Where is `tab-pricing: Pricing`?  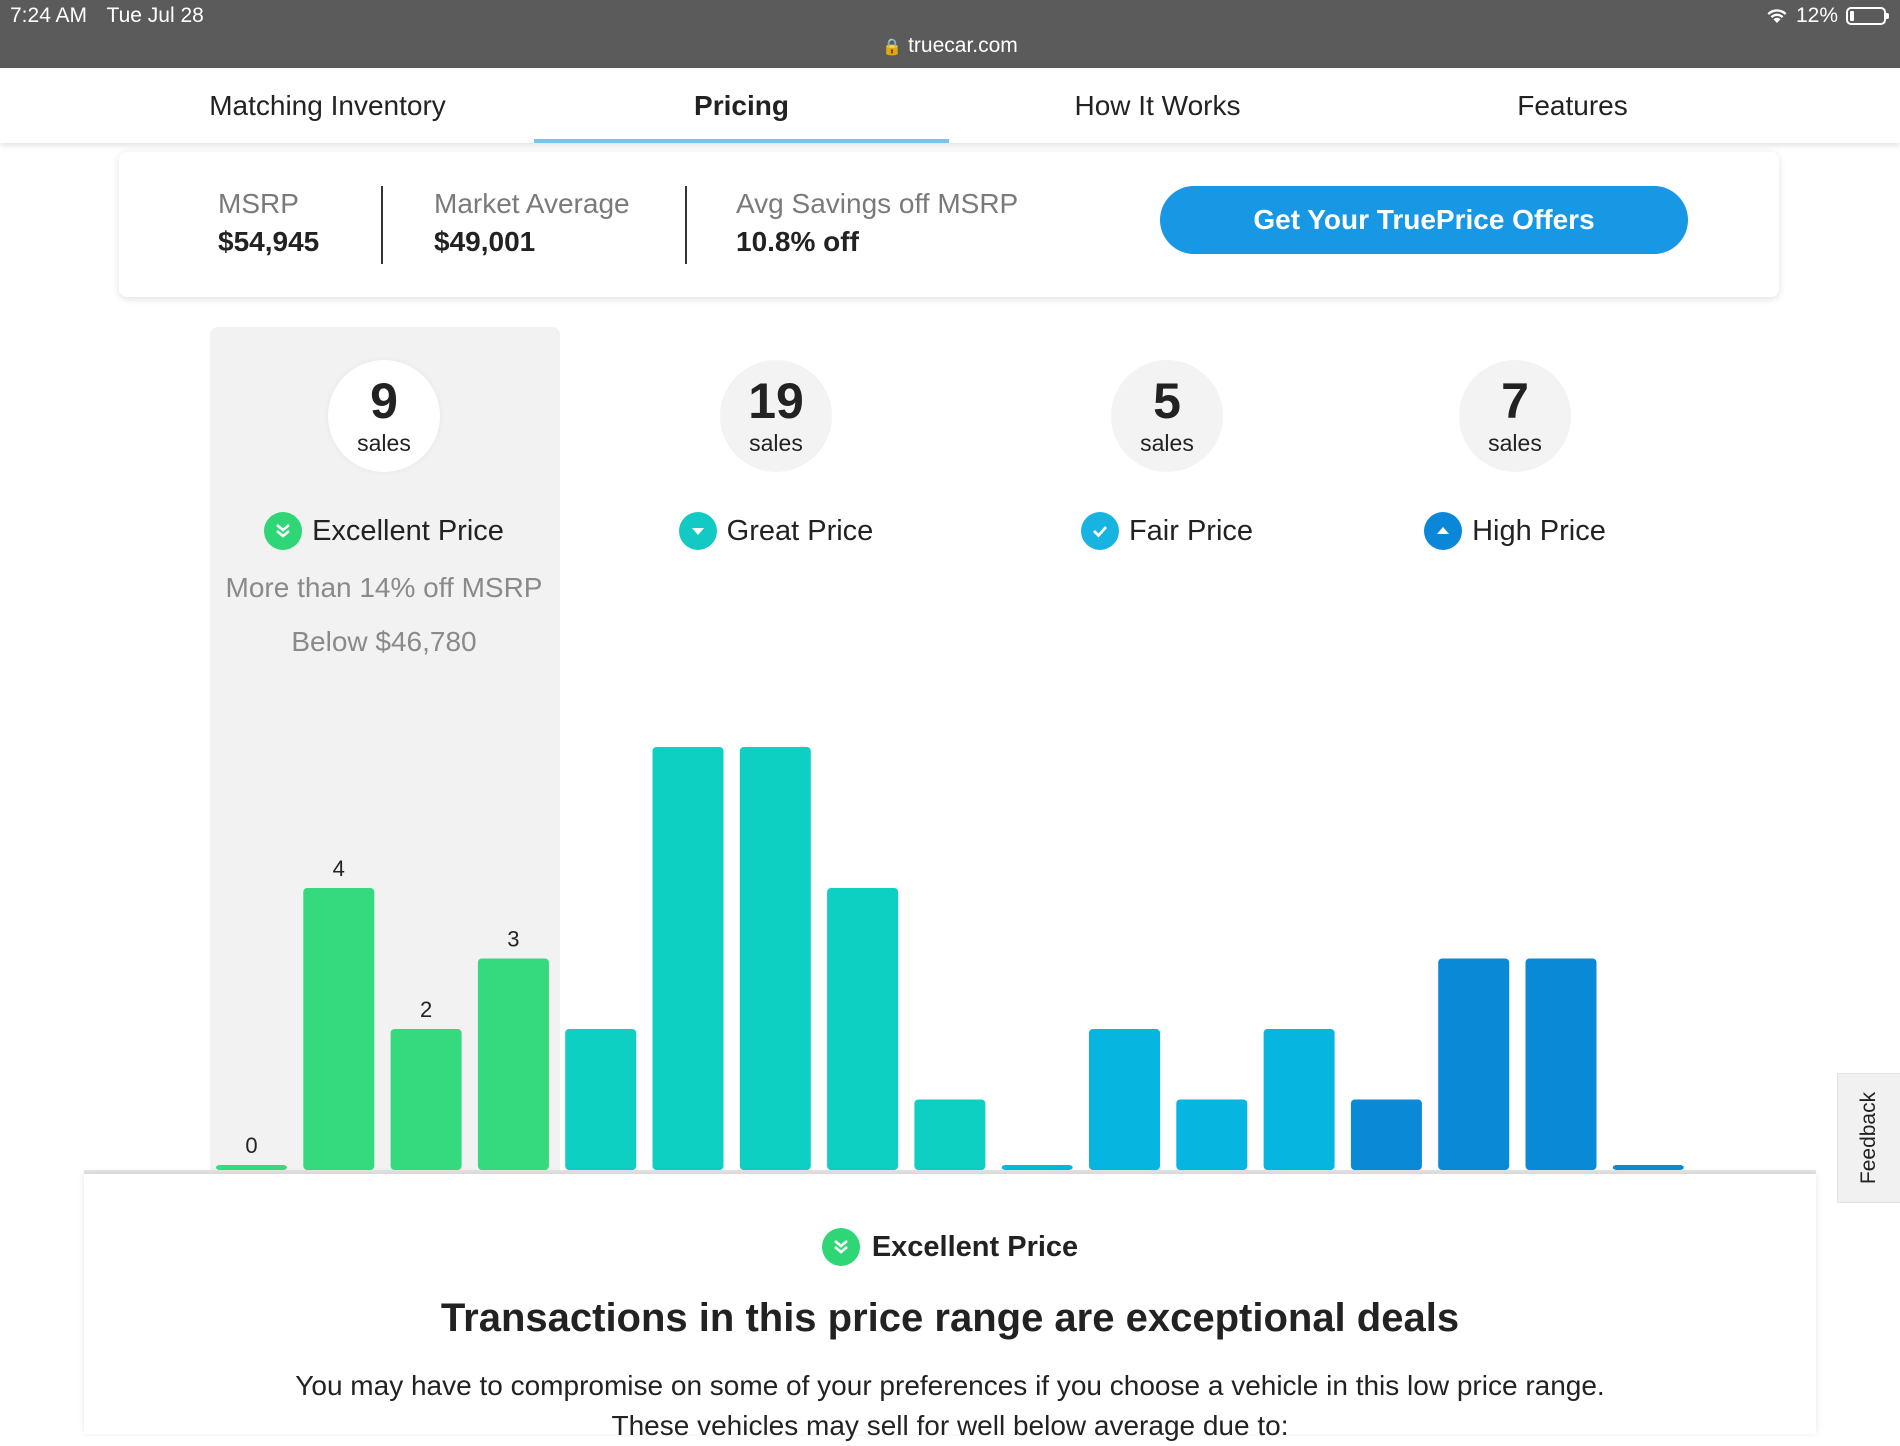
tab-pricing: Pricing is located at coordinates (741, 105).